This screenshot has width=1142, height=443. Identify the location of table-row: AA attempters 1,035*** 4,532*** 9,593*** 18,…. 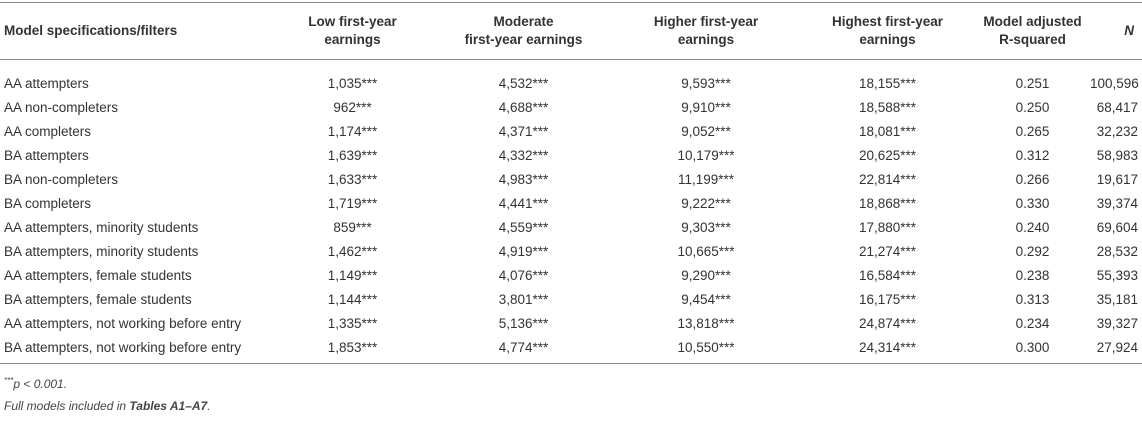
(571, 83).